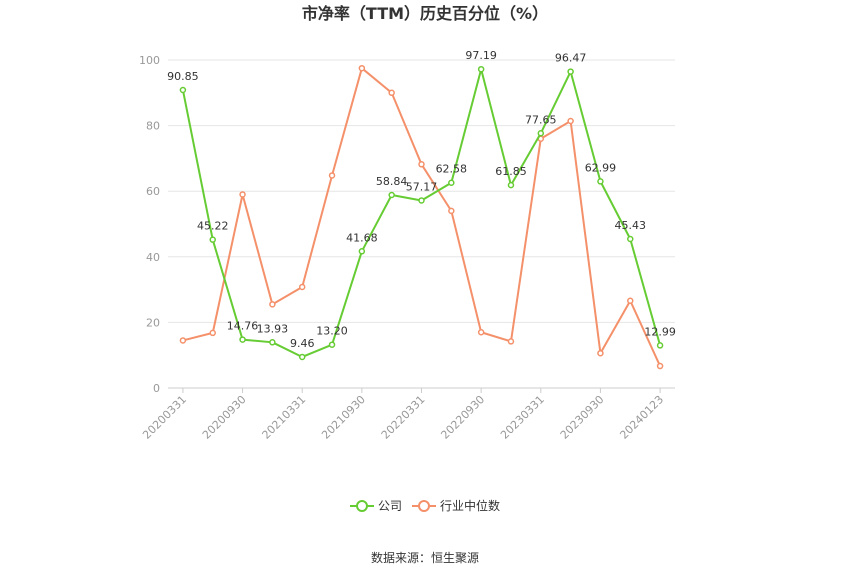 This screenshot has height=574, width=850. Describe the element at coordinates (149, 60) in the screenshot. I see `y-tick-label: 100` at that location.